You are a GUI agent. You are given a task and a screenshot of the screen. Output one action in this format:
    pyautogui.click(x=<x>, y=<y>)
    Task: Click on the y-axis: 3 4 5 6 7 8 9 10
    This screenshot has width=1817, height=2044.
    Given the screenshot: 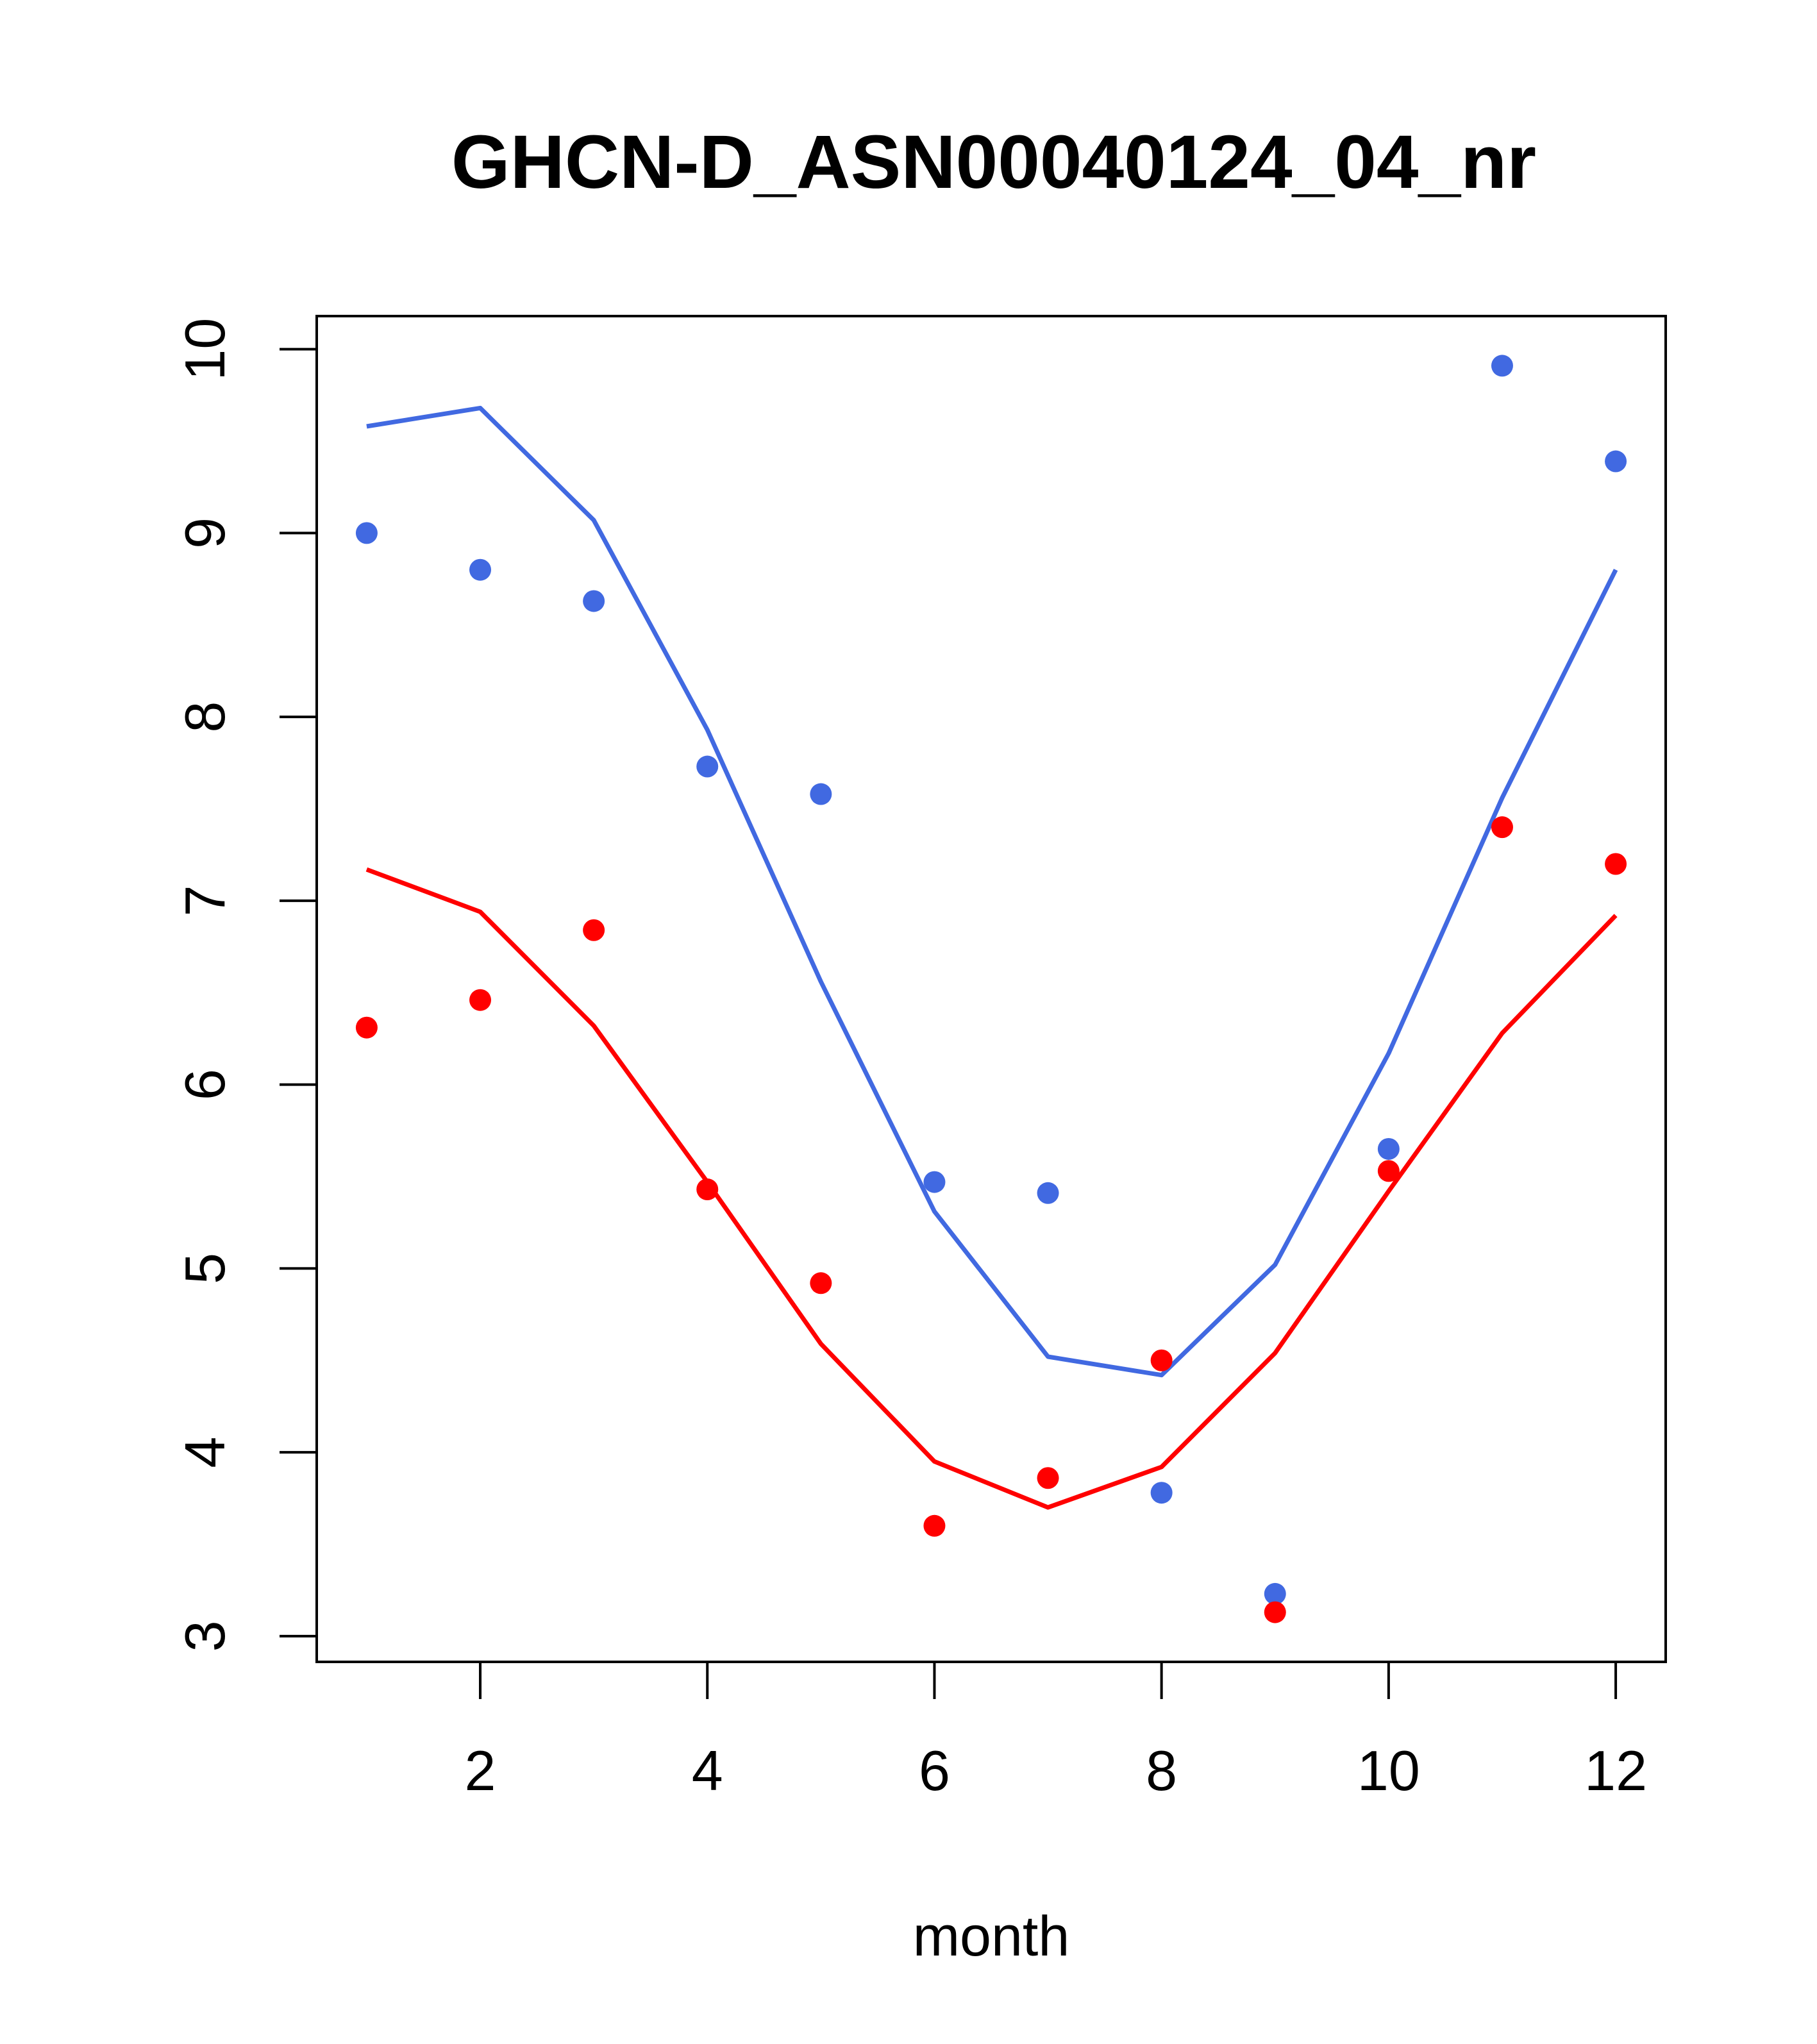 What is the action you would take?
    pyautogui.click(x=246, y=985)
    